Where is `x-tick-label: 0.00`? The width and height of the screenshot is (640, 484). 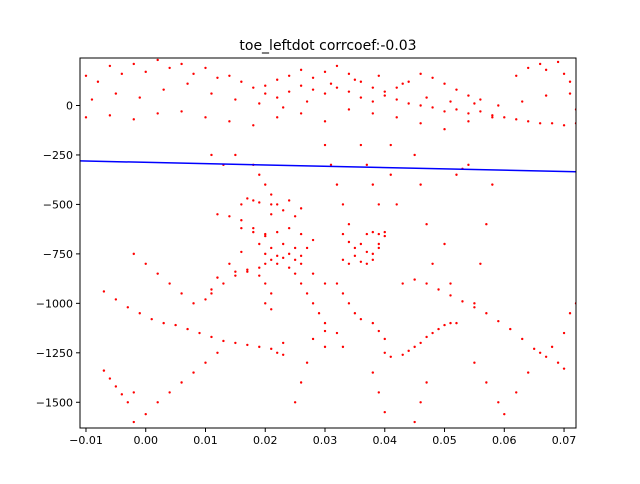 x-tick-label: 0.00 is located at coordinates (145, 440).